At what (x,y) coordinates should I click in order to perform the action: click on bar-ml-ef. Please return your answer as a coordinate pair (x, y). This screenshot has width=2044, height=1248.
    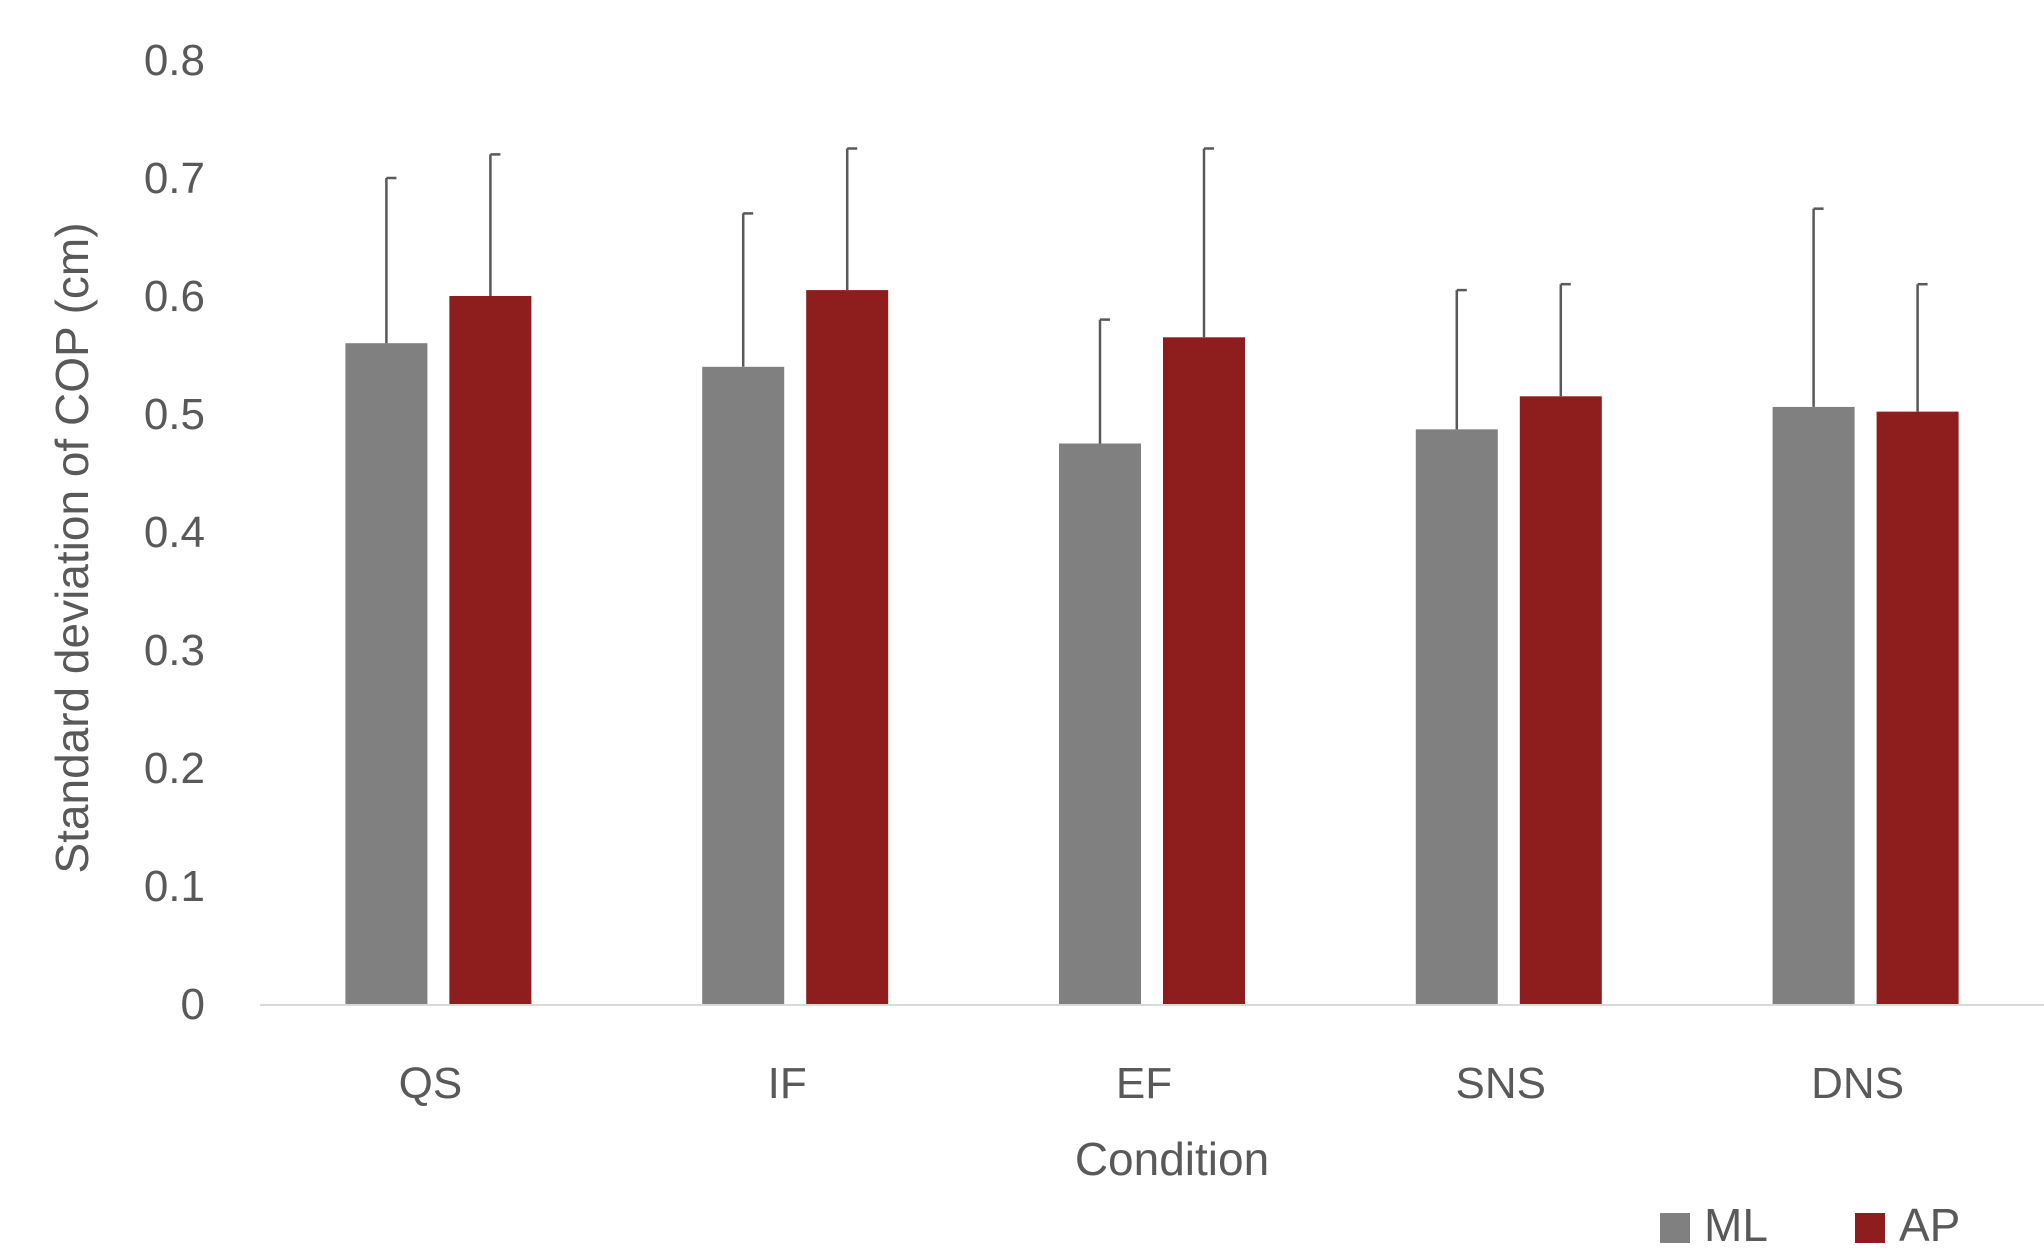
    Looking at the image, I should click on (1100, 723).